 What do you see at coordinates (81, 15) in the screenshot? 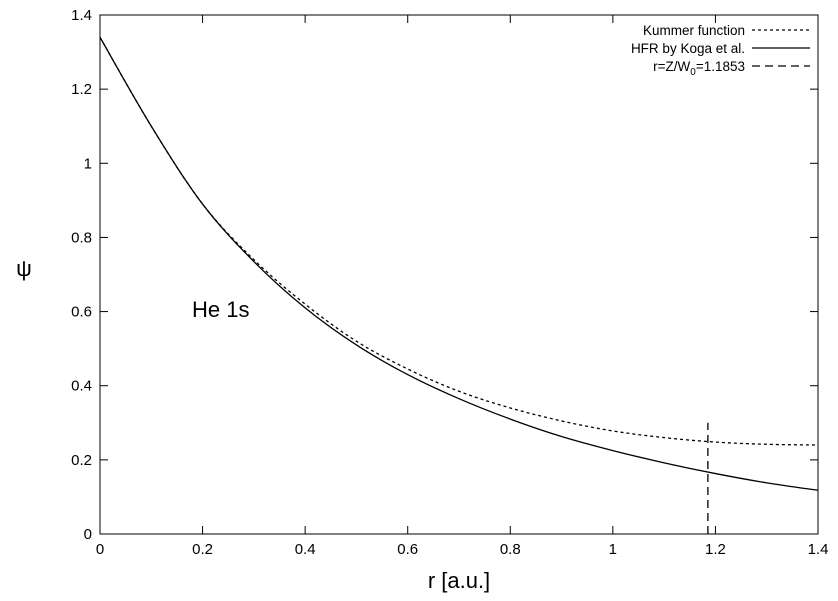
I see `y-tick-label: 1.4` at bounding box center [81, 15].